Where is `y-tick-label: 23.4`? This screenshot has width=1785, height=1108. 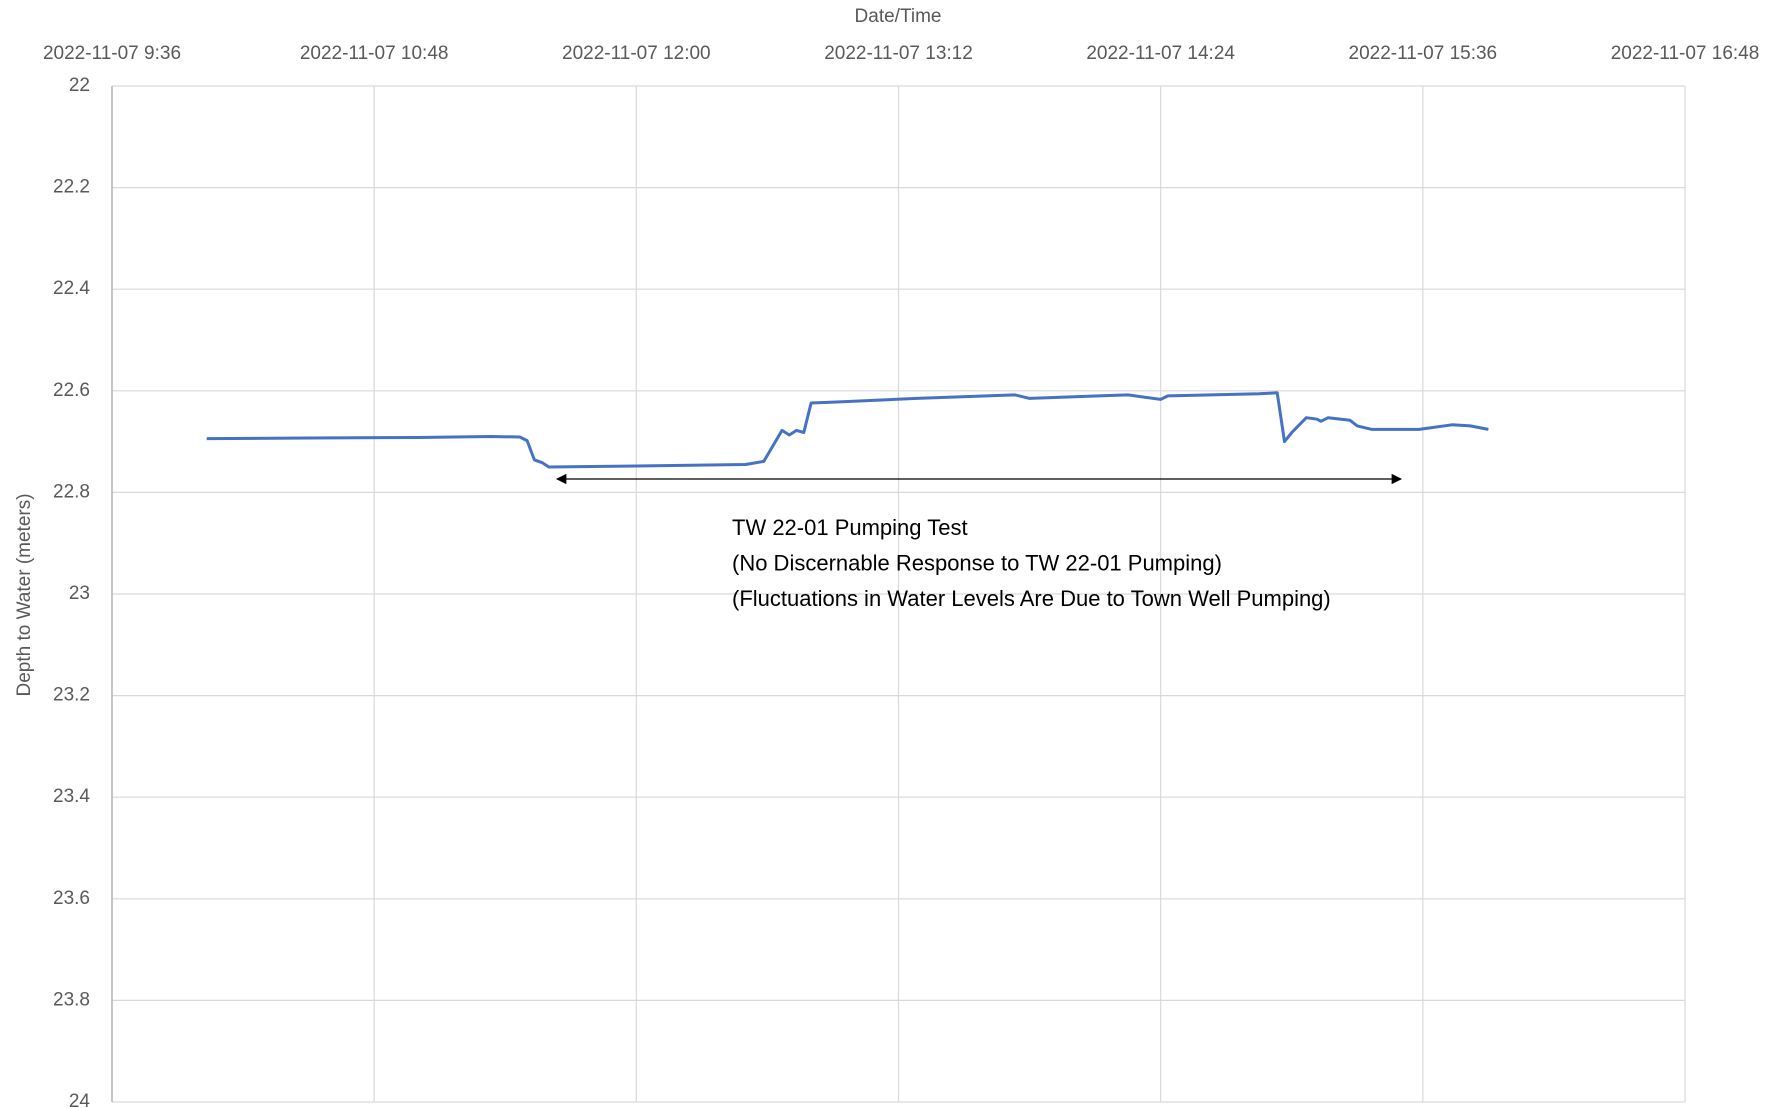
y-tick-label: 23.4 is located at coordinates (71, 796).